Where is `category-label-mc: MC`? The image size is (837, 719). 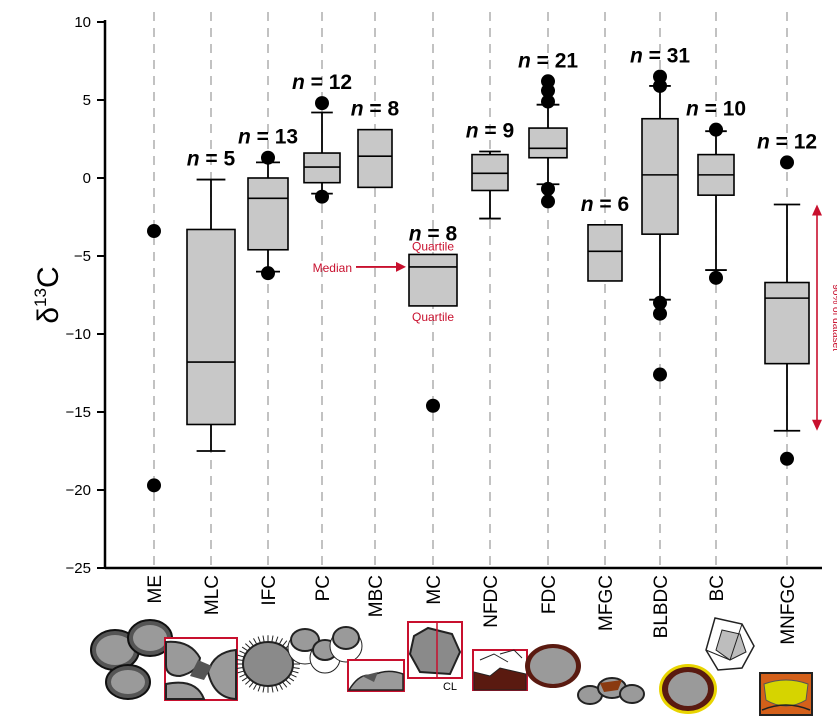 category-label-mc: MC is located at coordinates (434, 590).